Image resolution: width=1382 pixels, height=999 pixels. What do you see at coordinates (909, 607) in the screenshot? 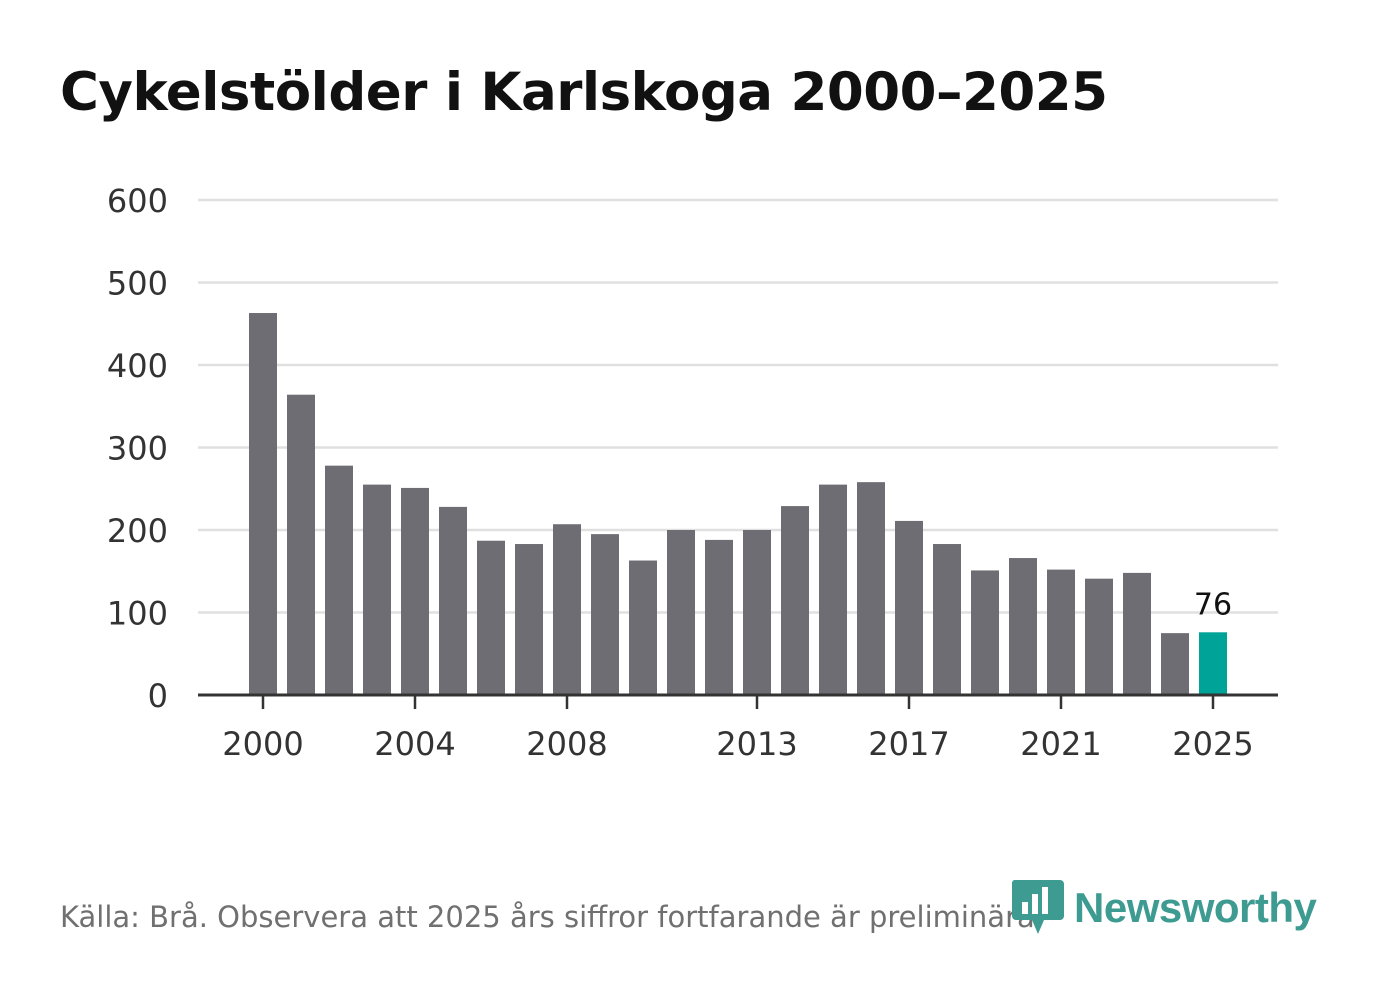
I see `bar-2017` at bounding box center [909, 607].